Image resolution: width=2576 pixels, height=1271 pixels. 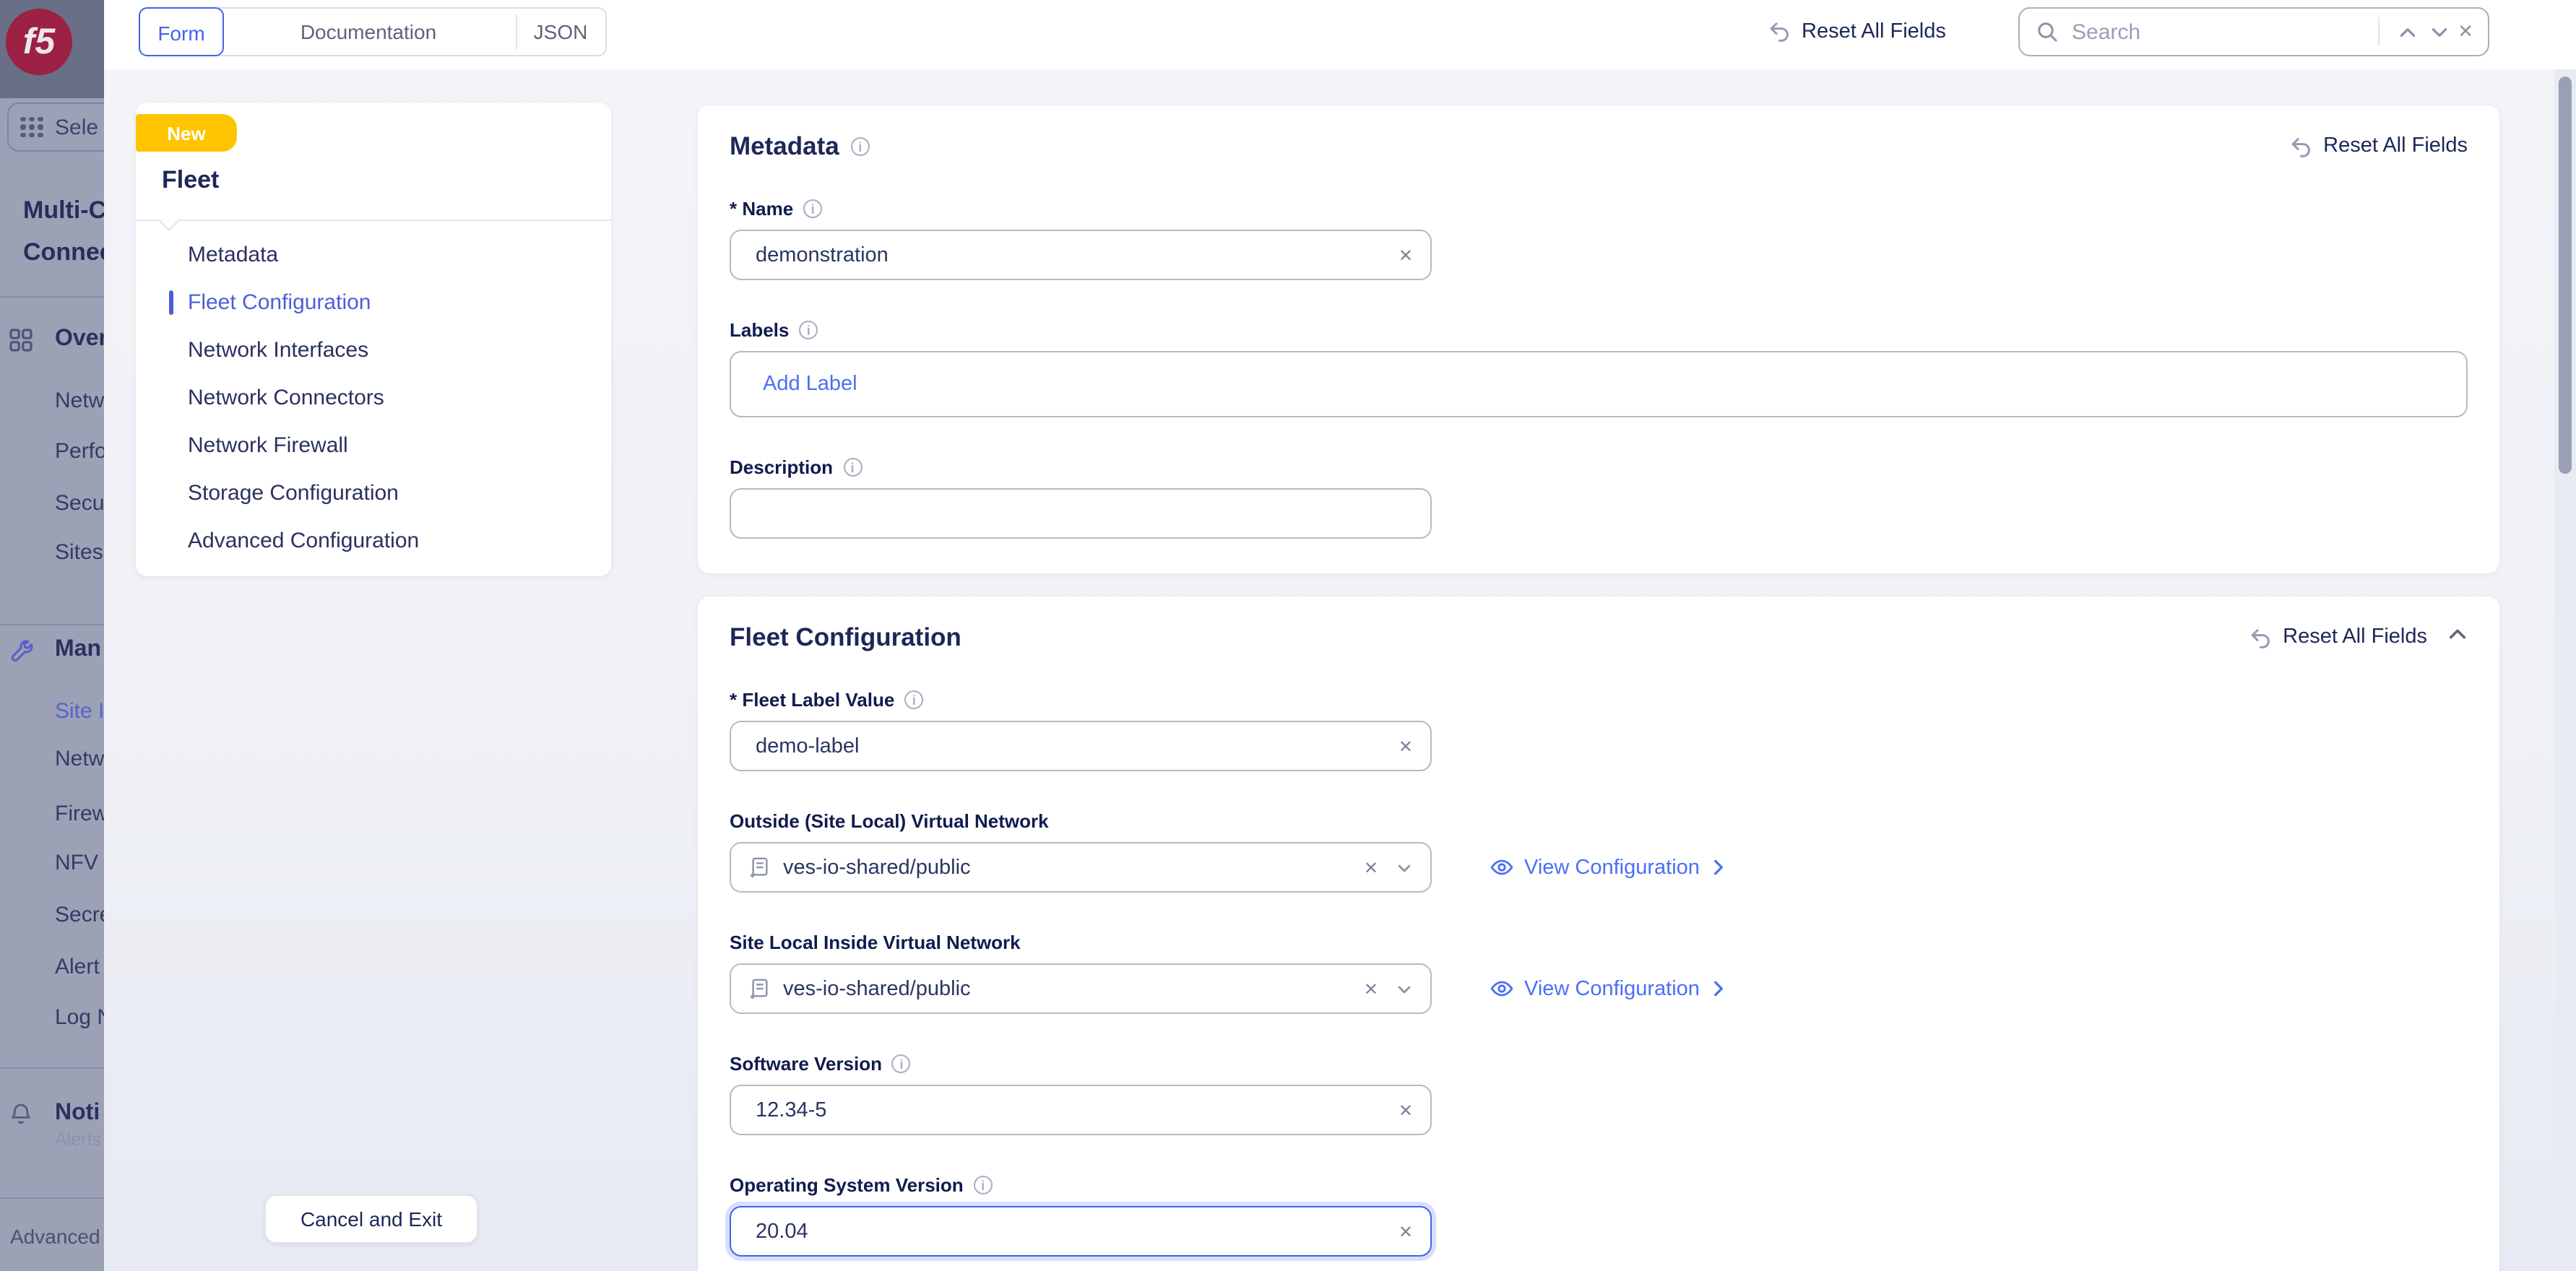 I want to click on sidebar-item-secrets: Secre, so click(x=79, y=915).